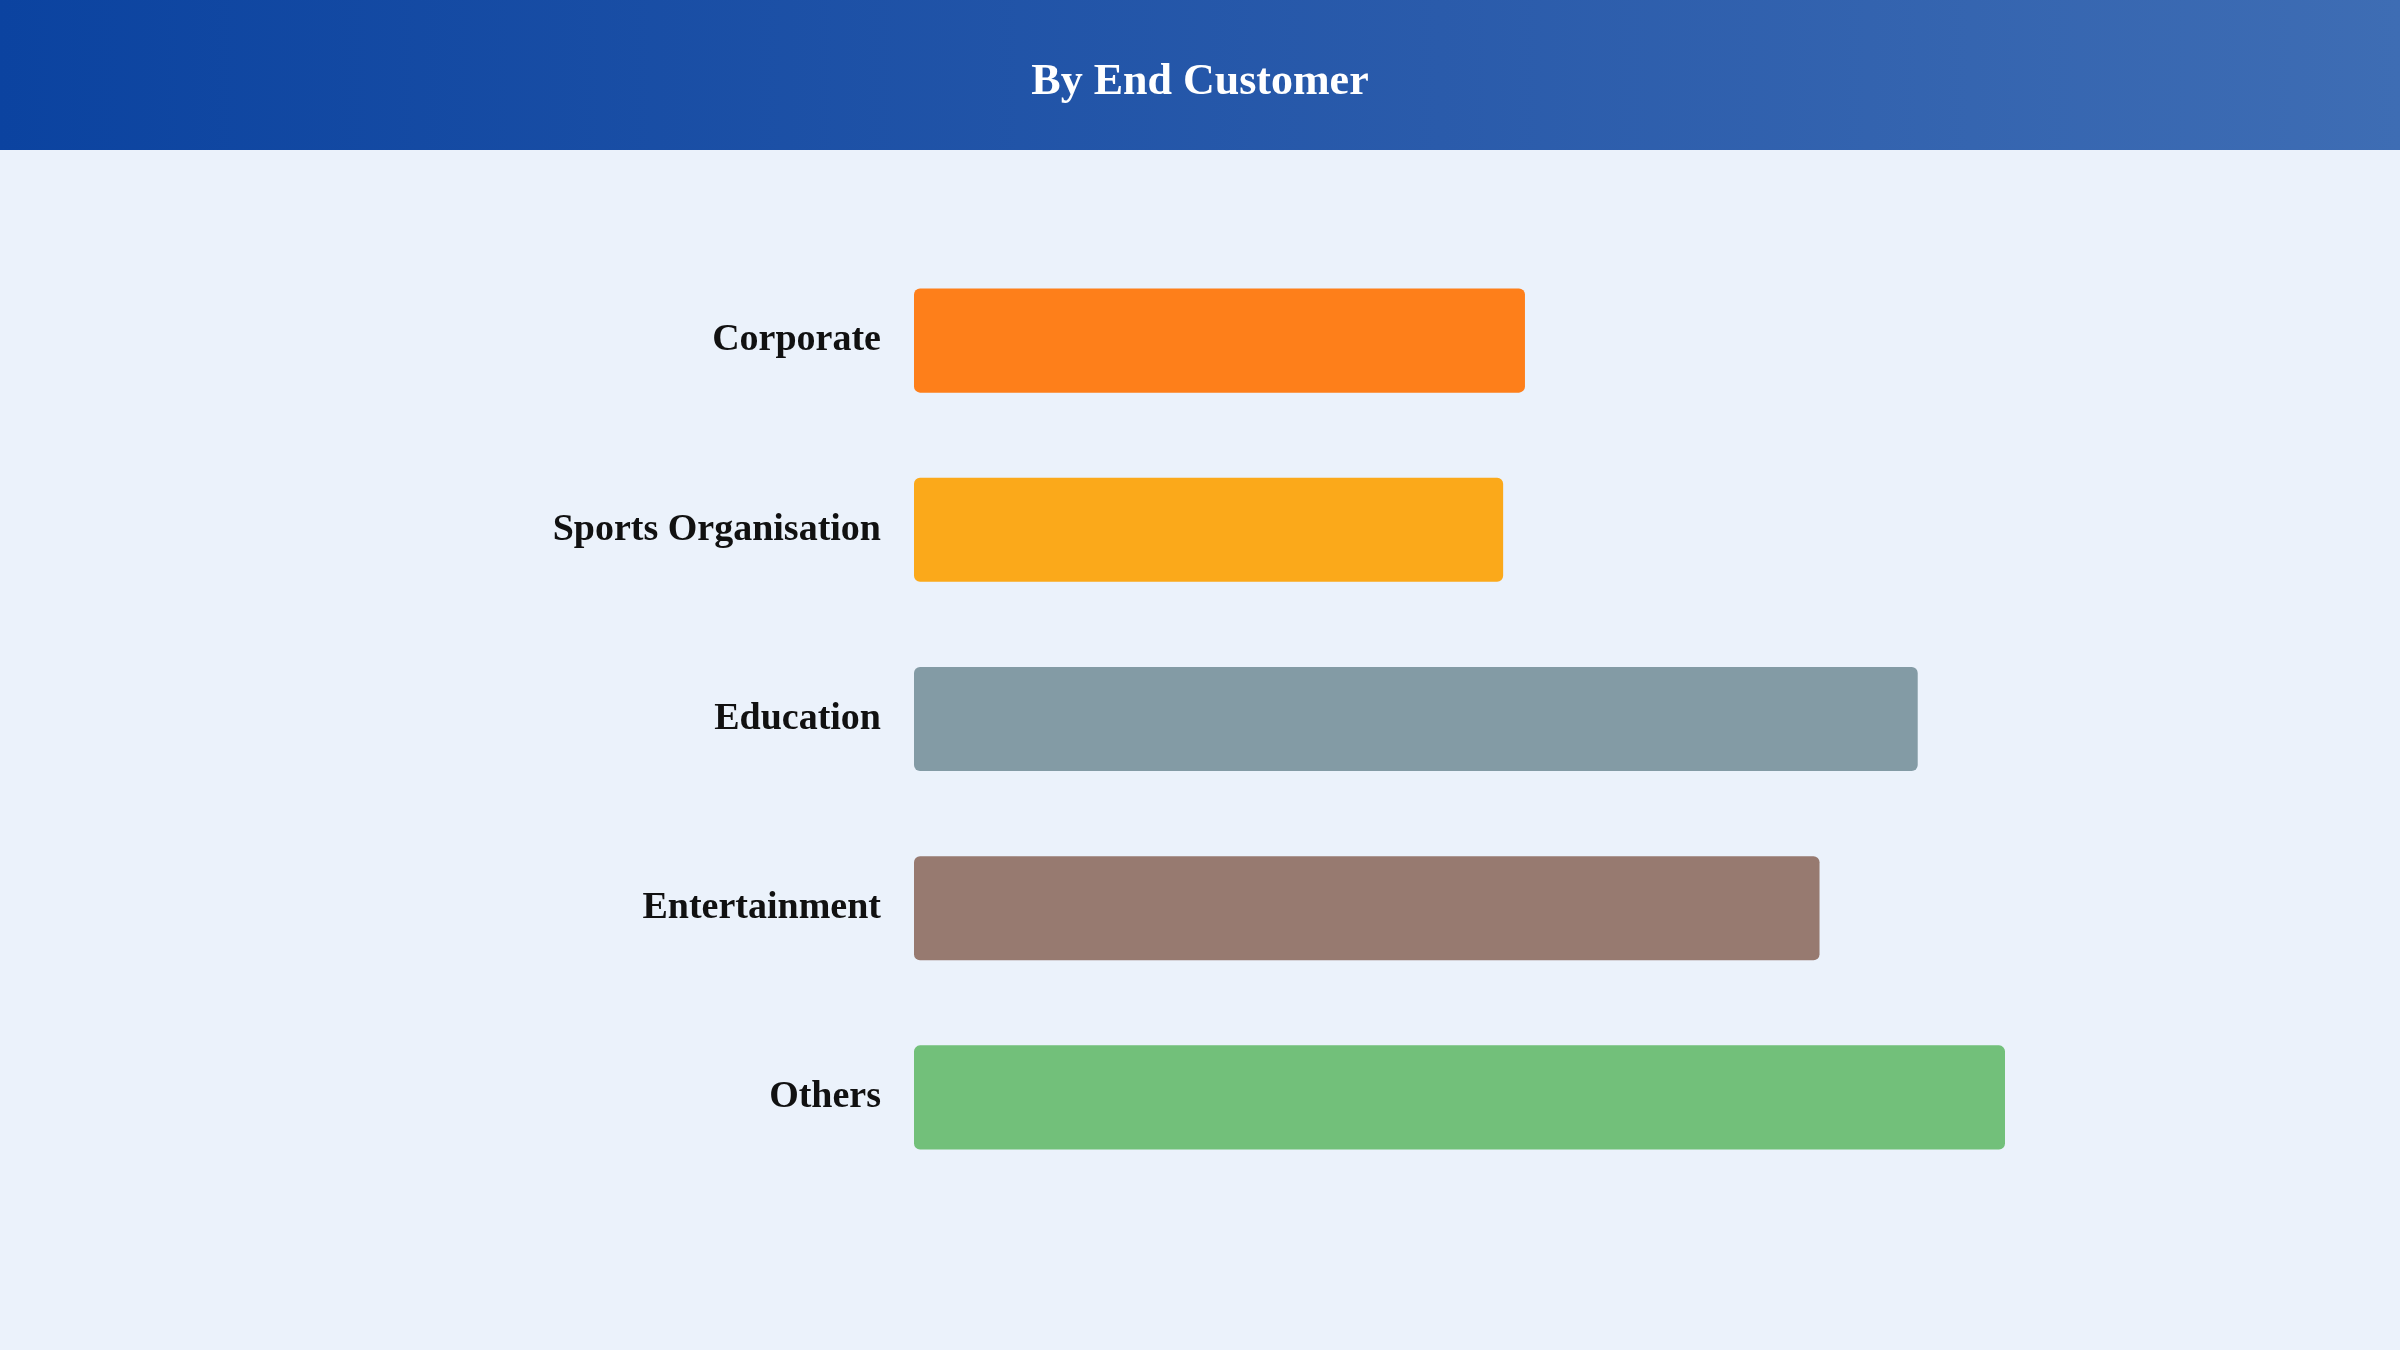  Describe the element at coordinates (716, 526) in the screenshot. I see `y-tick-label: Sports Organisation` at that location.